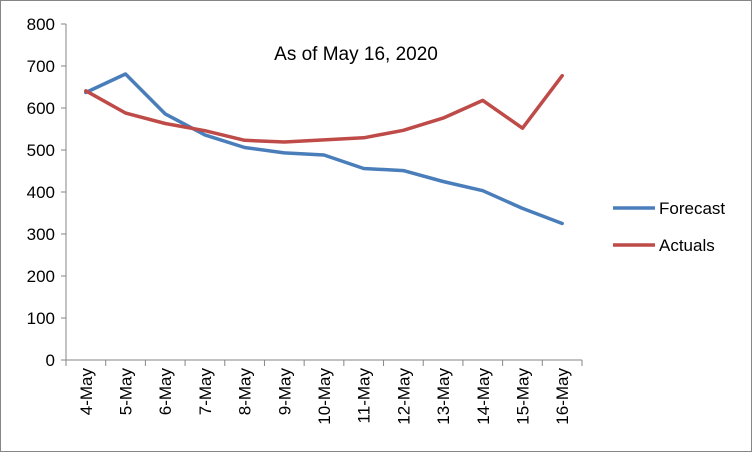 This screenshot has height=453, width=752. What do you see at coordinates (41, 150) in the screenshot?
I see `y-tick-label: 500` at bounding box center [41, 150].